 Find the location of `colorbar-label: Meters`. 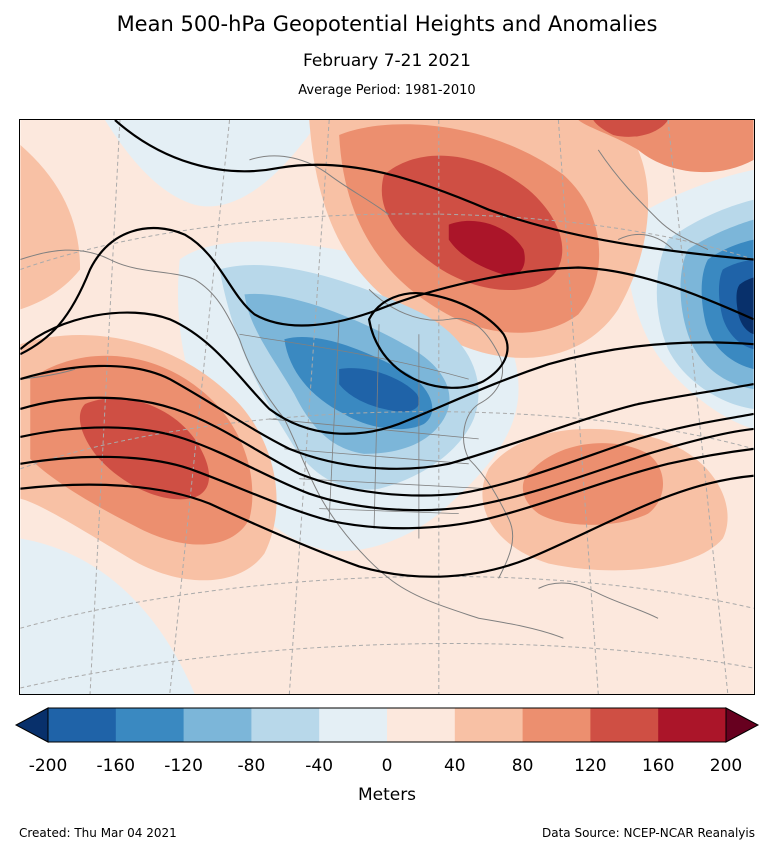

colorbar-label: Meters is located at coordinates (387, 795).